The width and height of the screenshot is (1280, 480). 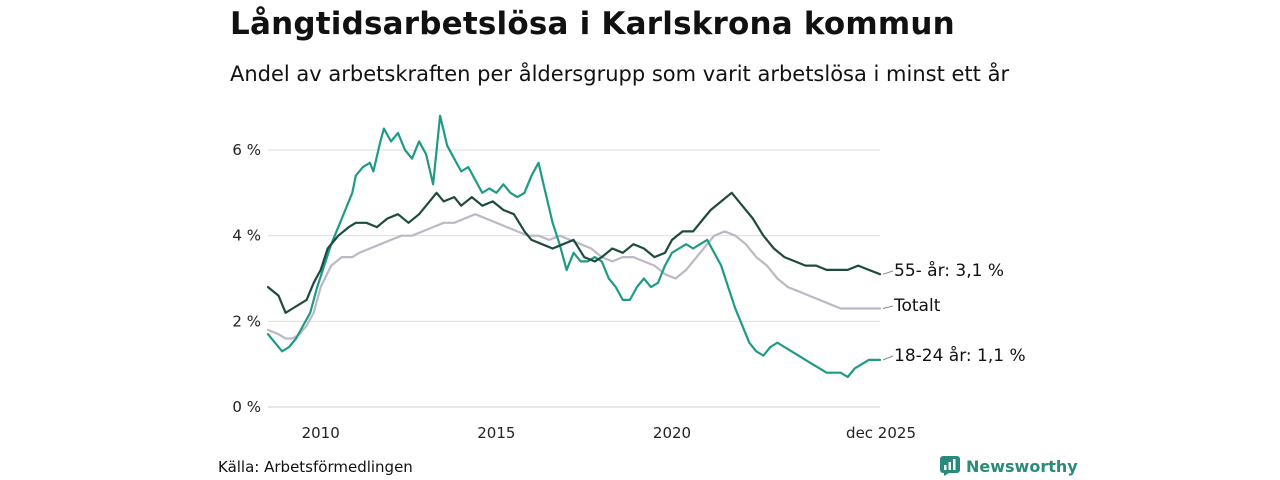 What do you see at coordinates (246, 407) in the screenshot?
I see `y-tick-label: 0 %` at bounding box center [246, 407].